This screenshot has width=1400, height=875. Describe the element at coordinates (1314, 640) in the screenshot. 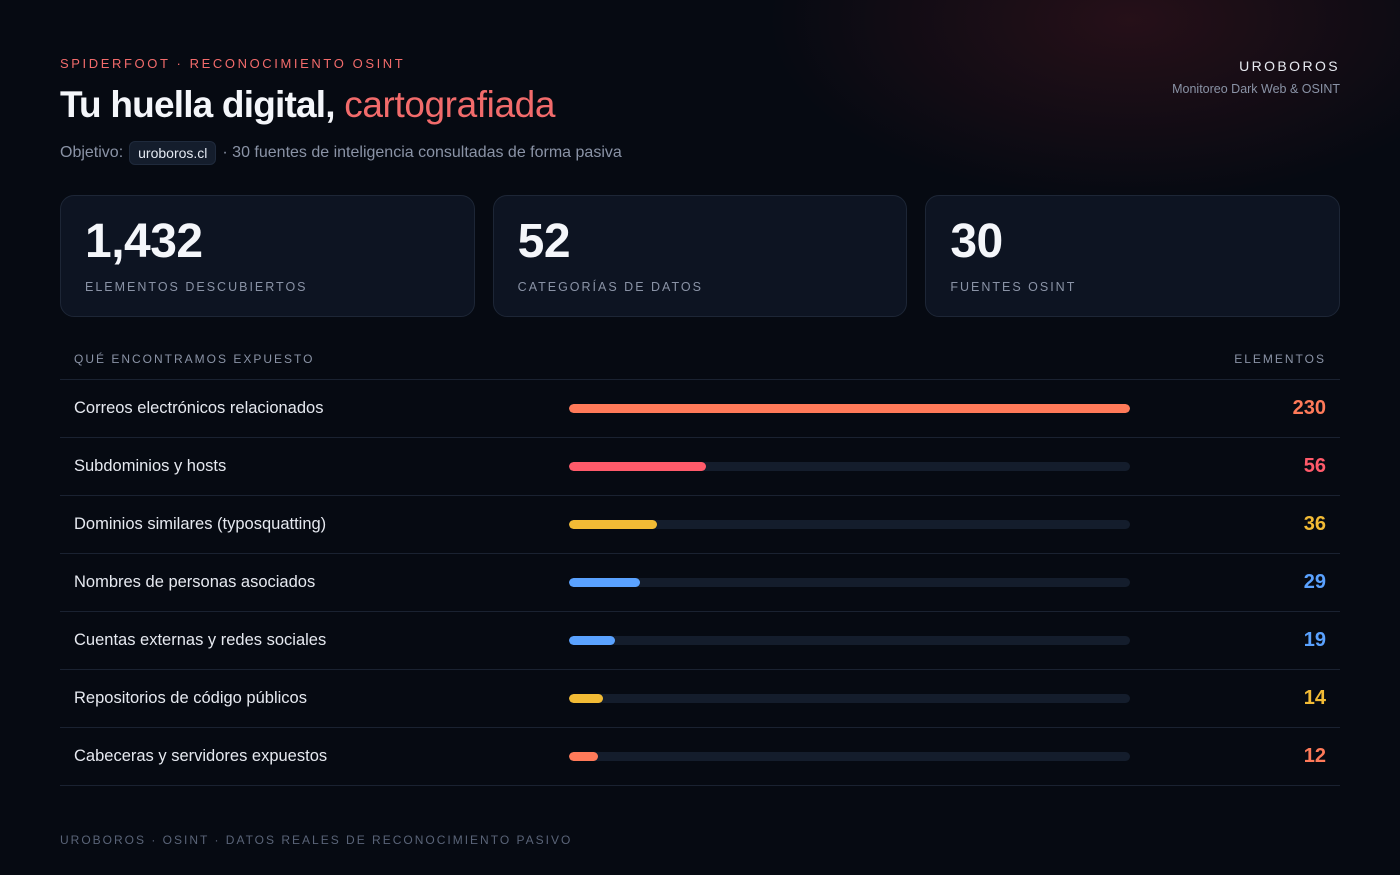

I see `row-count: 19` at that location.